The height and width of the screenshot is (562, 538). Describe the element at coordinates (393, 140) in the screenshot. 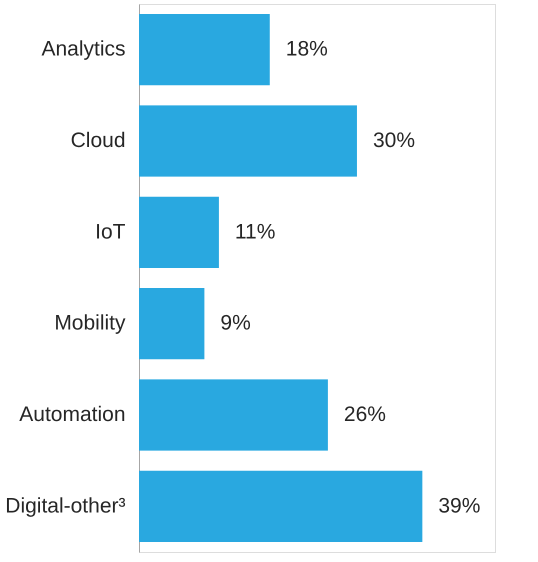

I see `data-label: 30%` at that location.